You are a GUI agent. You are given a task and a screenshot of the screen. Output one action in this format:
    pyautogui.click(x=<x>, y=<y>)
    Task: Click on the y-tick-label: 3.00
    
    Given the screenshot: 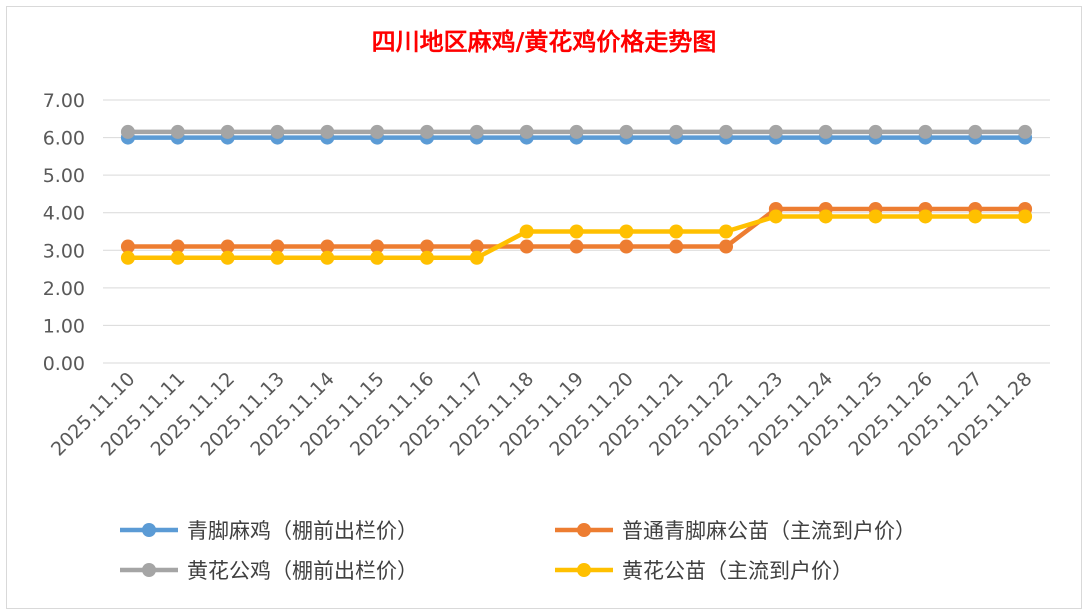 What is the action you would take?
    pyautogui.click(x=64, y=251)
    